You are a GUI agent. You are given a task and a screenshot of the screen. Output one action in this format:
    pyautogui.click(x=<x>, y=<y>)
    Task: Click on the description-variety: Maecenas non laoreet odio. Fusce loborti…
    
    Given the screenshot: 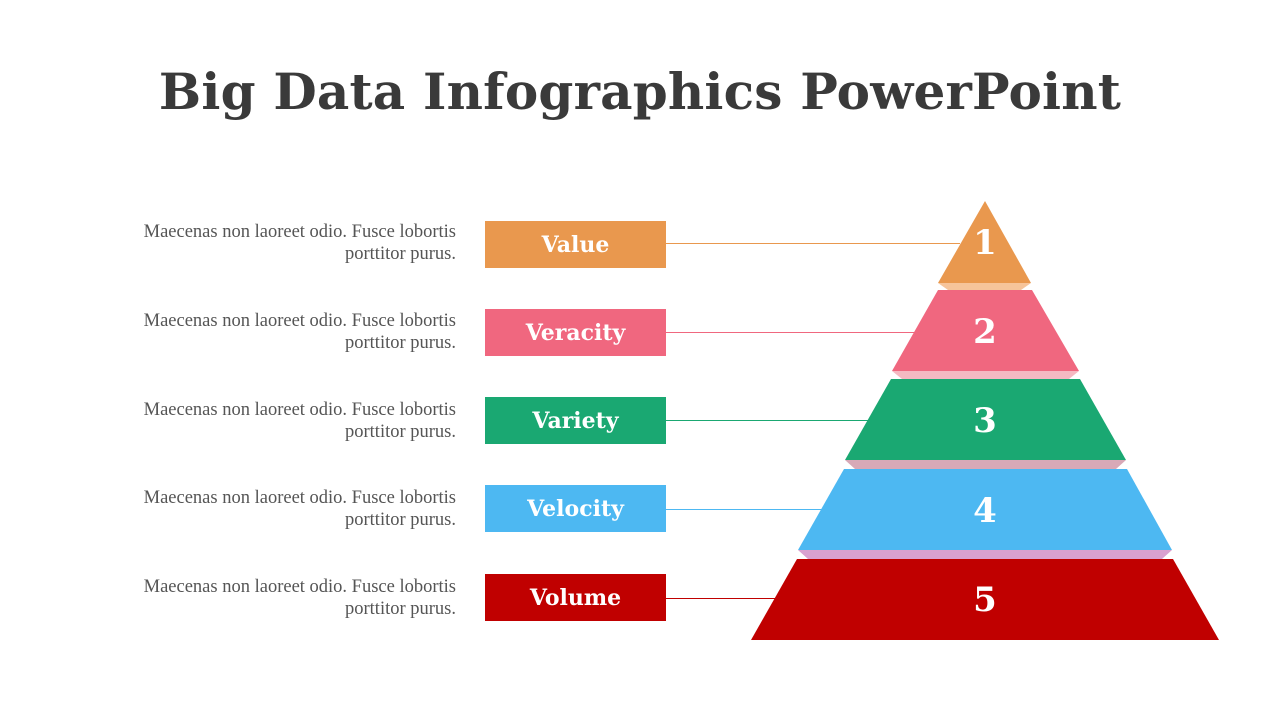 What is the action you would take?
    pyautogui.click(x=248, y=421)
    